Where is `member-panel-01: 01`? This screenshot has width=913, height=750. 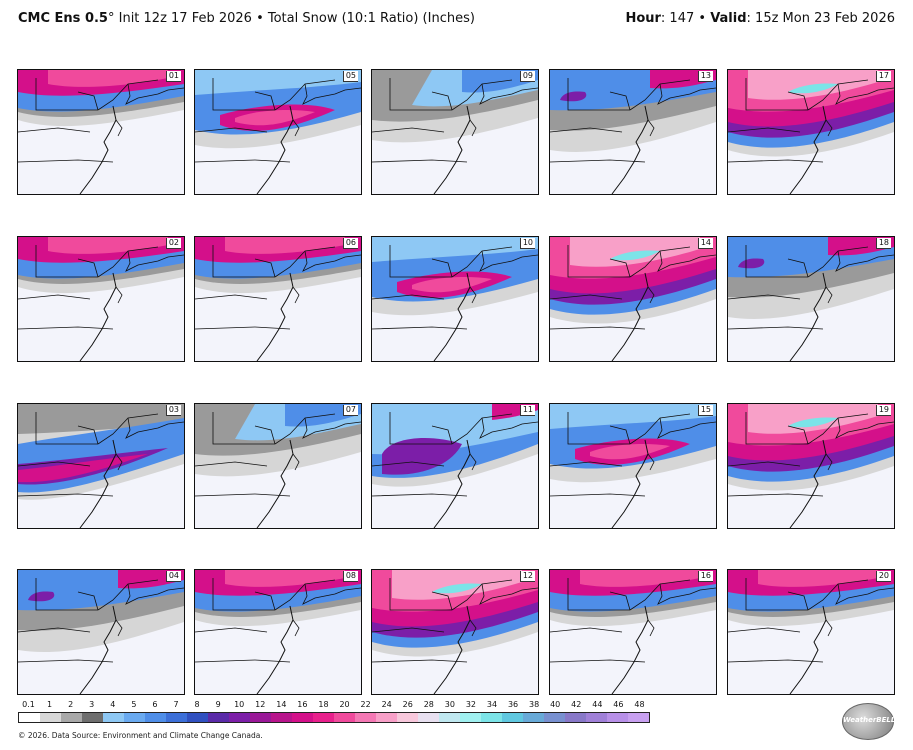
member-panel-01: 01 is located at coordinates (101, 132).